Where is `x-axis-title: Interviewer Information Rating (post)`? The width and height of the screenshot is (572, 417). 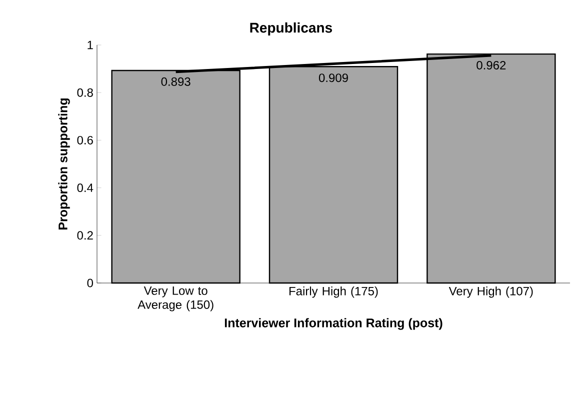 x-axis-title: Interviewer Information Rating (post) is located at coordinates (333, 324).